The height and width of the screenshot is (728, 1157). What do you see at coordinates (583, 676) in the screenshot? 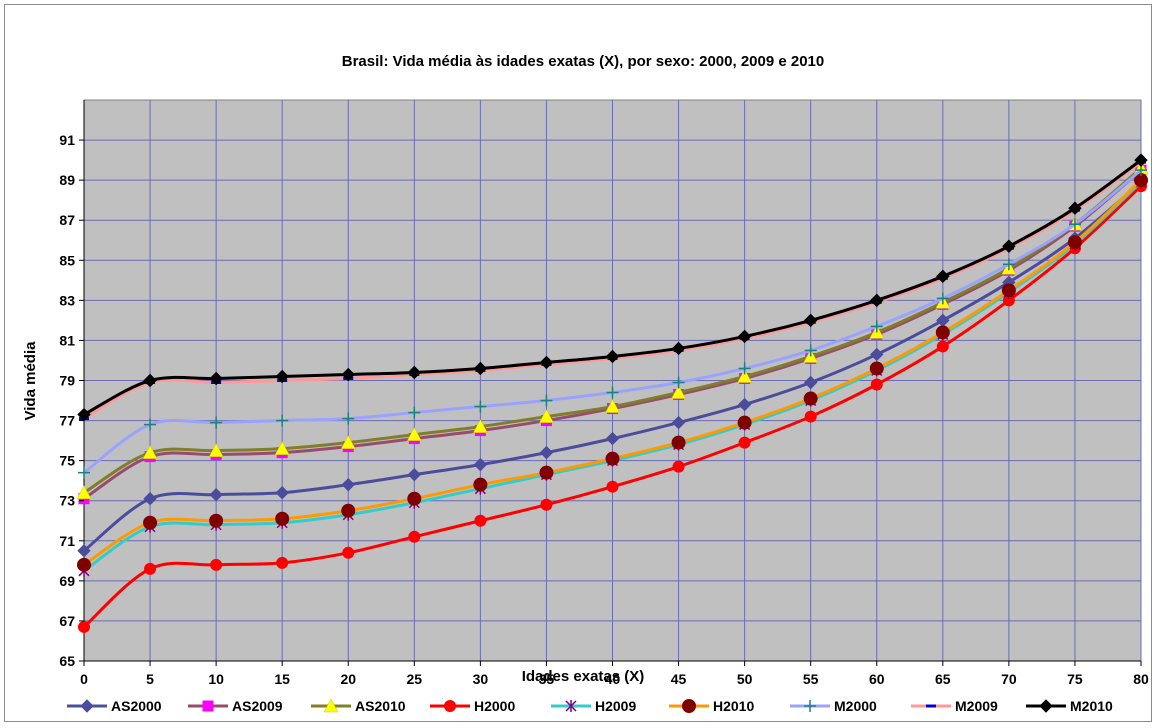
I see `x-axis-title: Idades exatas (X)` at bounding box center [583, 676].